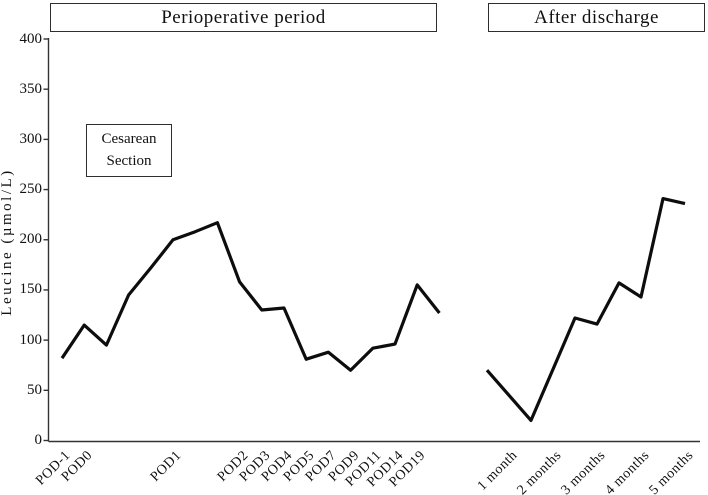  Describe the element at coordinates (31, 88) in the screenshot. I see `y-tick-label: 350` at that location.